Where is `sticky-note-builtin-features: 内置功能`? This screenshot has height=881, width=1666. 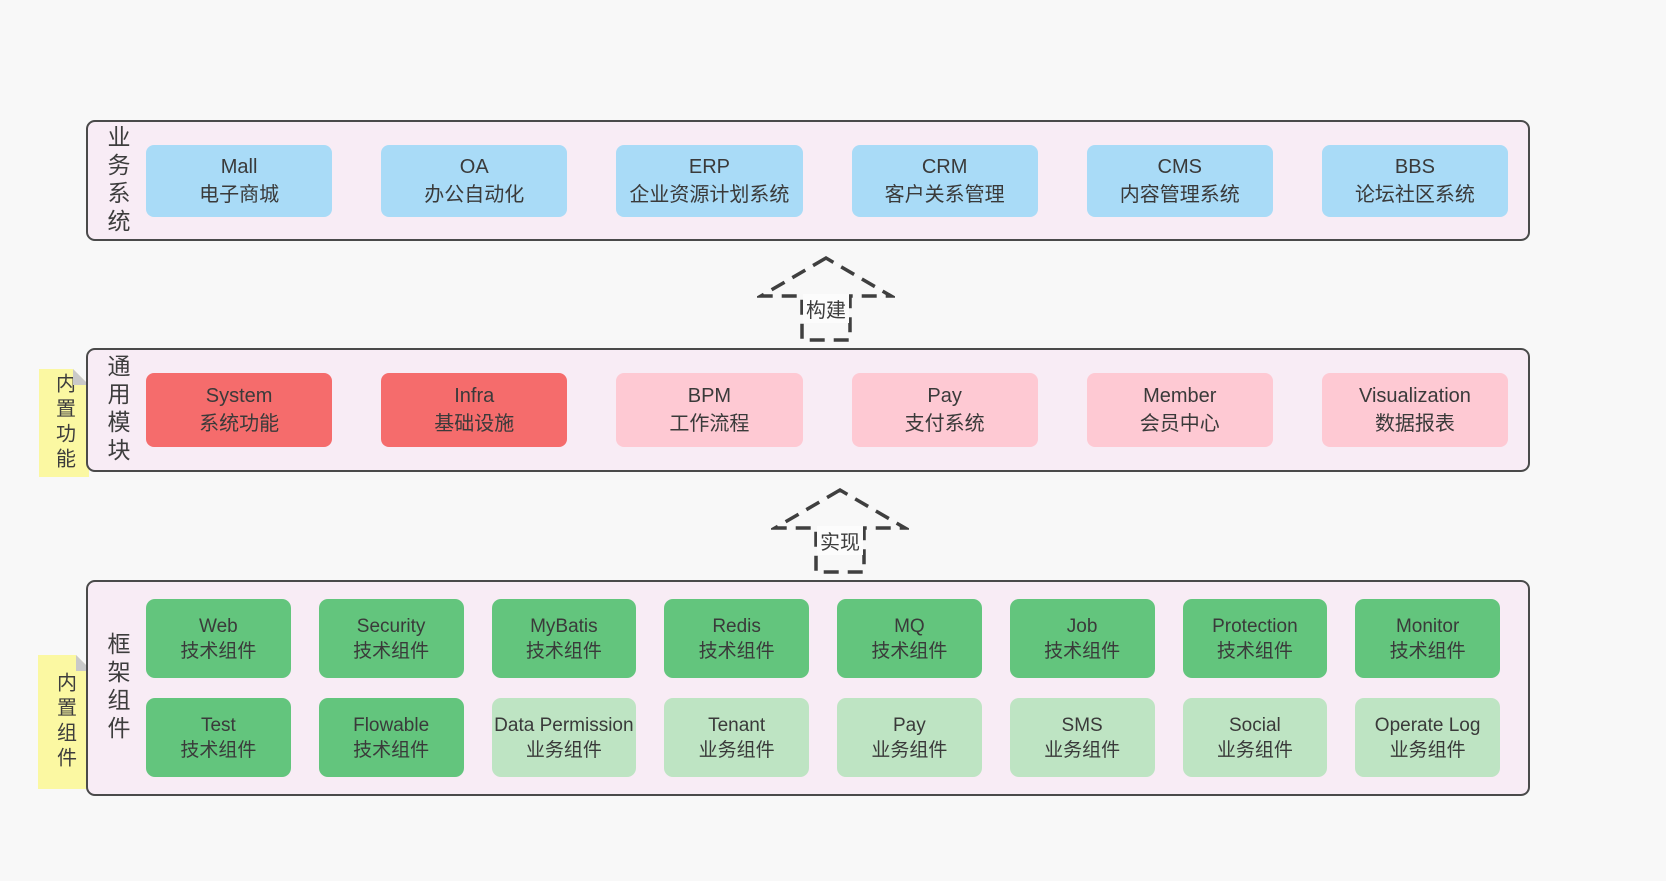 sticky-note-builtin-features: 内置功能 is located at coordinates (64, 423).